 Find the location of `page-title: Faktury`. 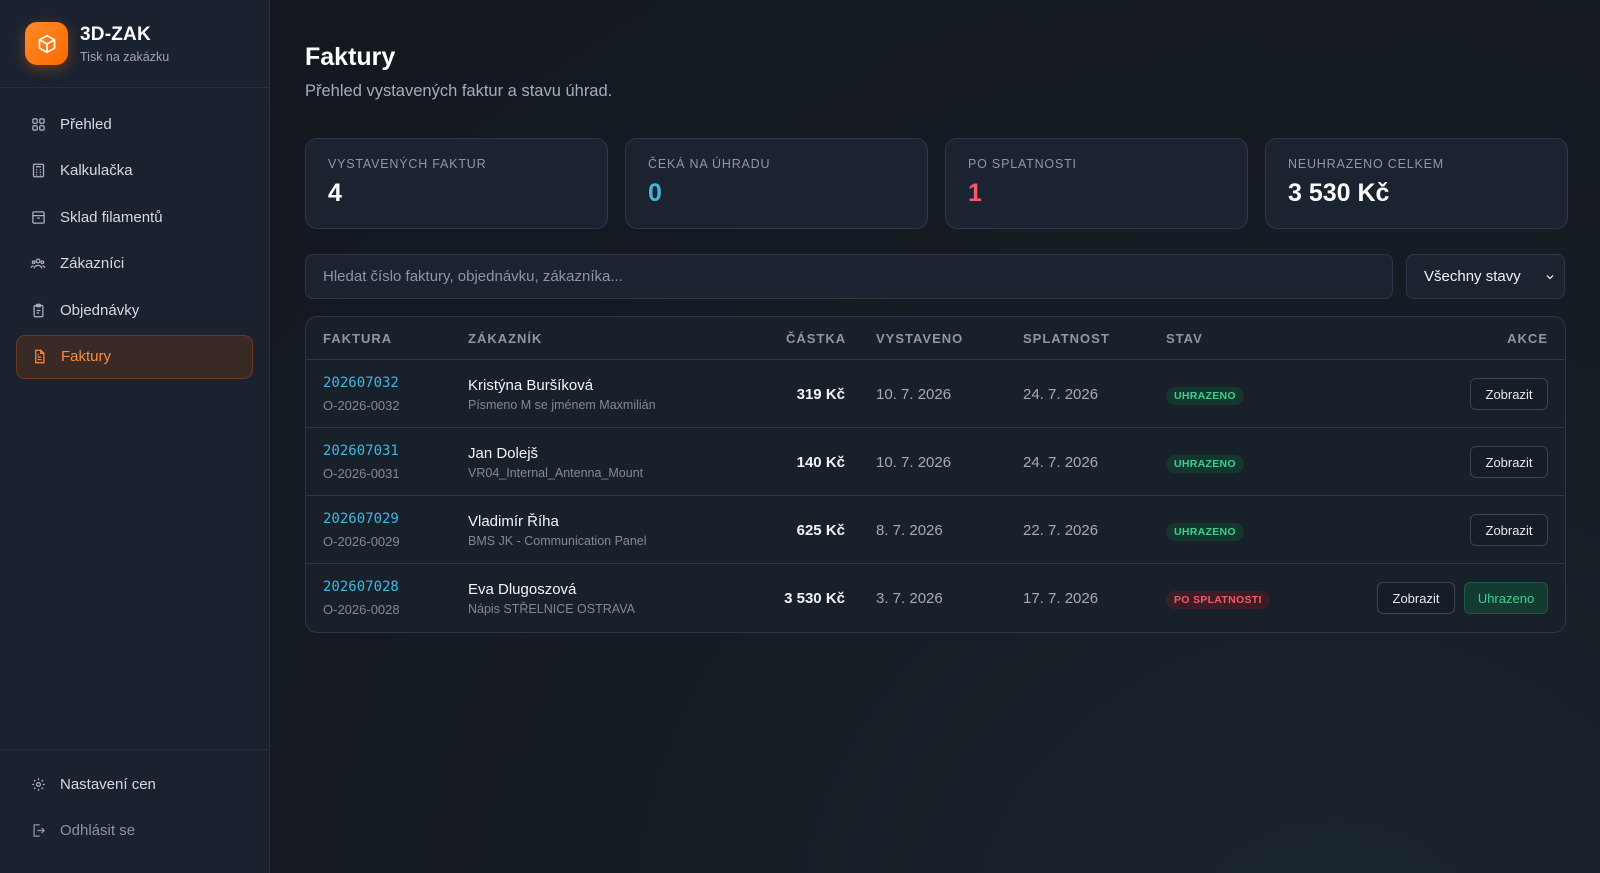

page-title: Faktury is located at coordinates (350, 57).